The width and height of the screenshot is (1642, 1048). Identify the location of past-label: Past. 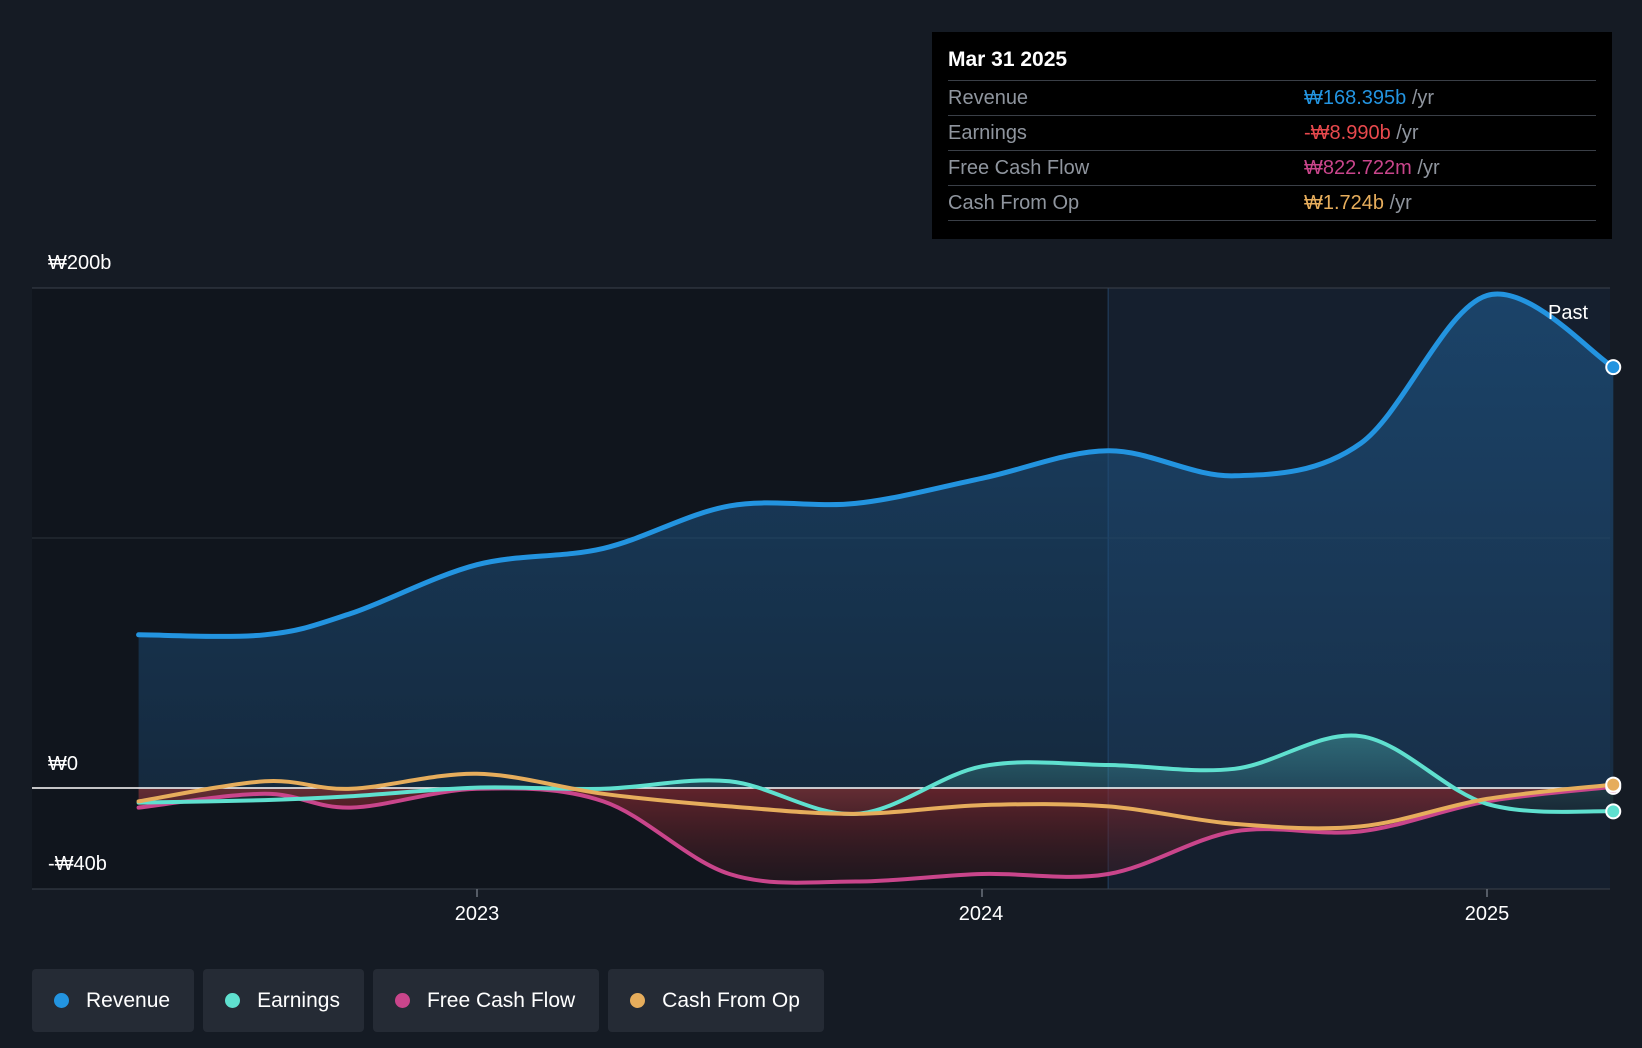
(1568, 313).